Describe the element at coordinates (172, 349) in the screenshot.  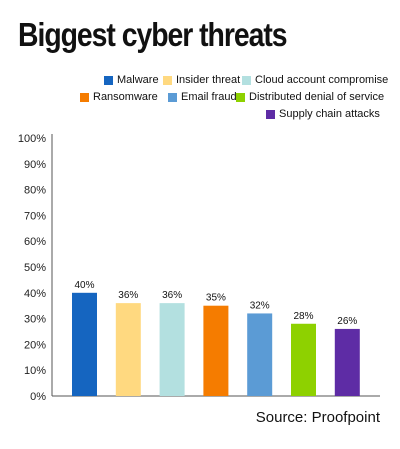
I see `bar-cloud-account-compromise` at that location.